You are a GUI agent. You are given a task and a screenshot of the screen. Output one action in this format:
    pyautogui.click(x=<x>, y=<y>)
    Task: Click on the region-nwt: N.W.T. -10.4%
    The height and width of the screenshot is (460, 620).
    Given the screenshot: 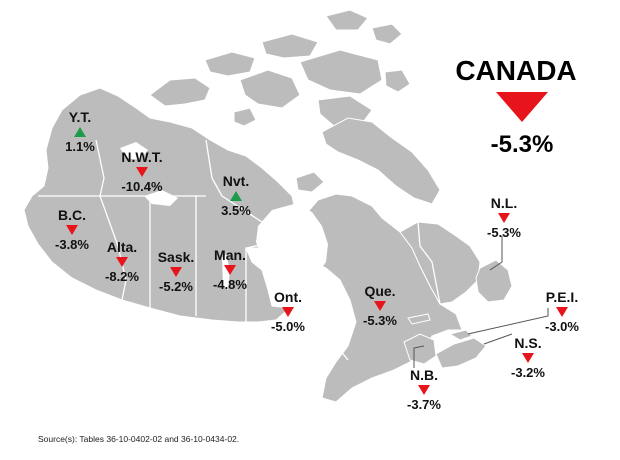 What is the action you would take?
    pyautogui.click(x=142, y=171)
    